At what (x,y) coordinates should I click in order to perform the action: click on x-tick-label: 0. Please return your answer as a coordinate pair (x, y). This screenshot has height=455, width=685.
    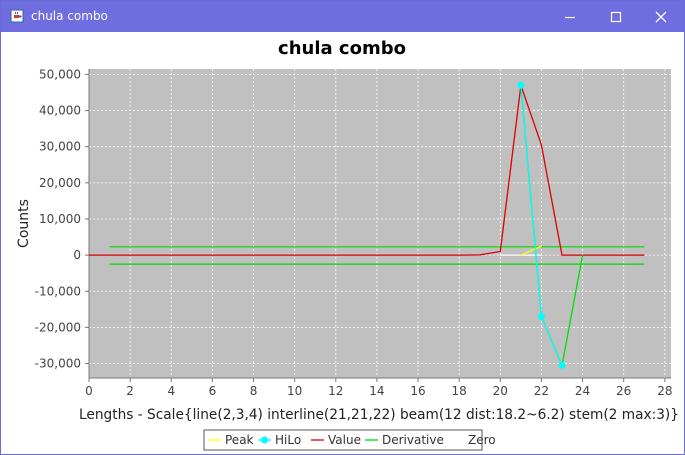
    Looking at the image, I should click on (89, 391).